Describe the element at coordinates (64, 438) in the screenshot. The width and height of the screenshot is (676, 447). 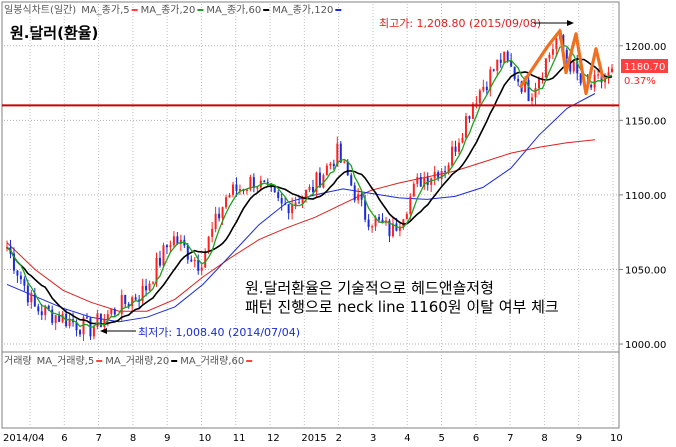
I see `x-tick-label: 6` at that location.